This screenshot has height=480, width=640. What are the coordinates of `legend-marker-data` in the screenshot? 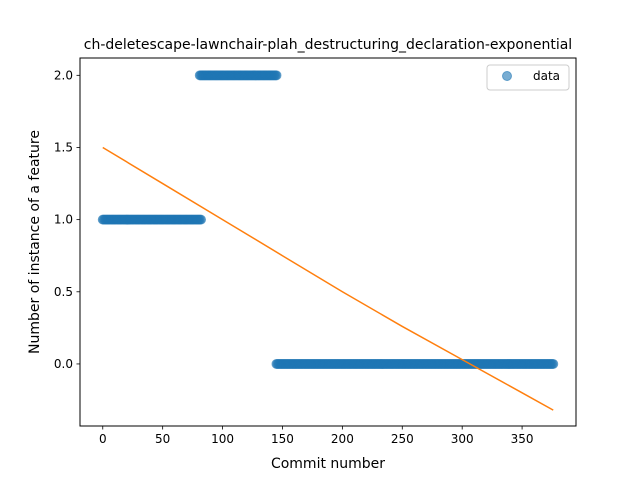 It's located at (507, 76).